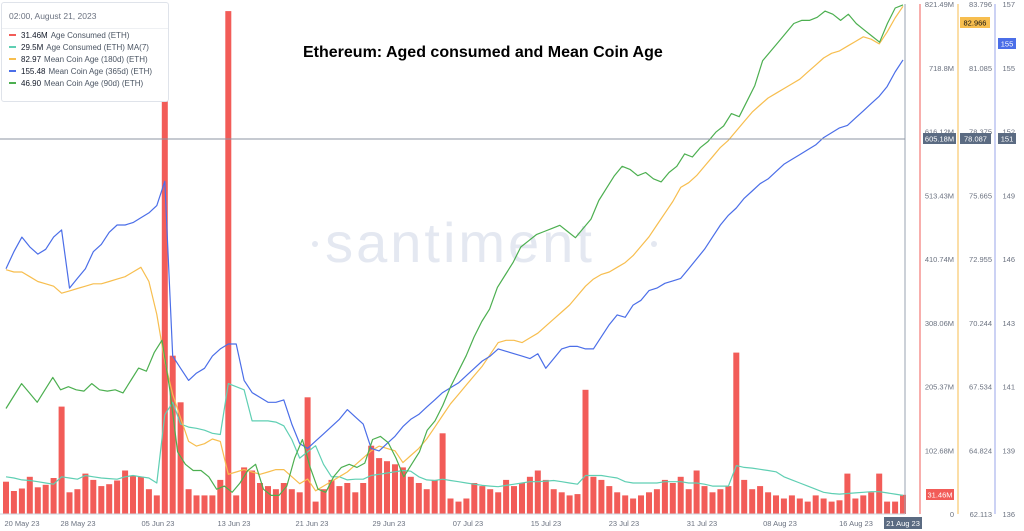 The height and width of the screenshot is (531, 1024). I want to click on legend-item: 46.90 Mean Coin Age (90d) (ETH), so click(85, 83).